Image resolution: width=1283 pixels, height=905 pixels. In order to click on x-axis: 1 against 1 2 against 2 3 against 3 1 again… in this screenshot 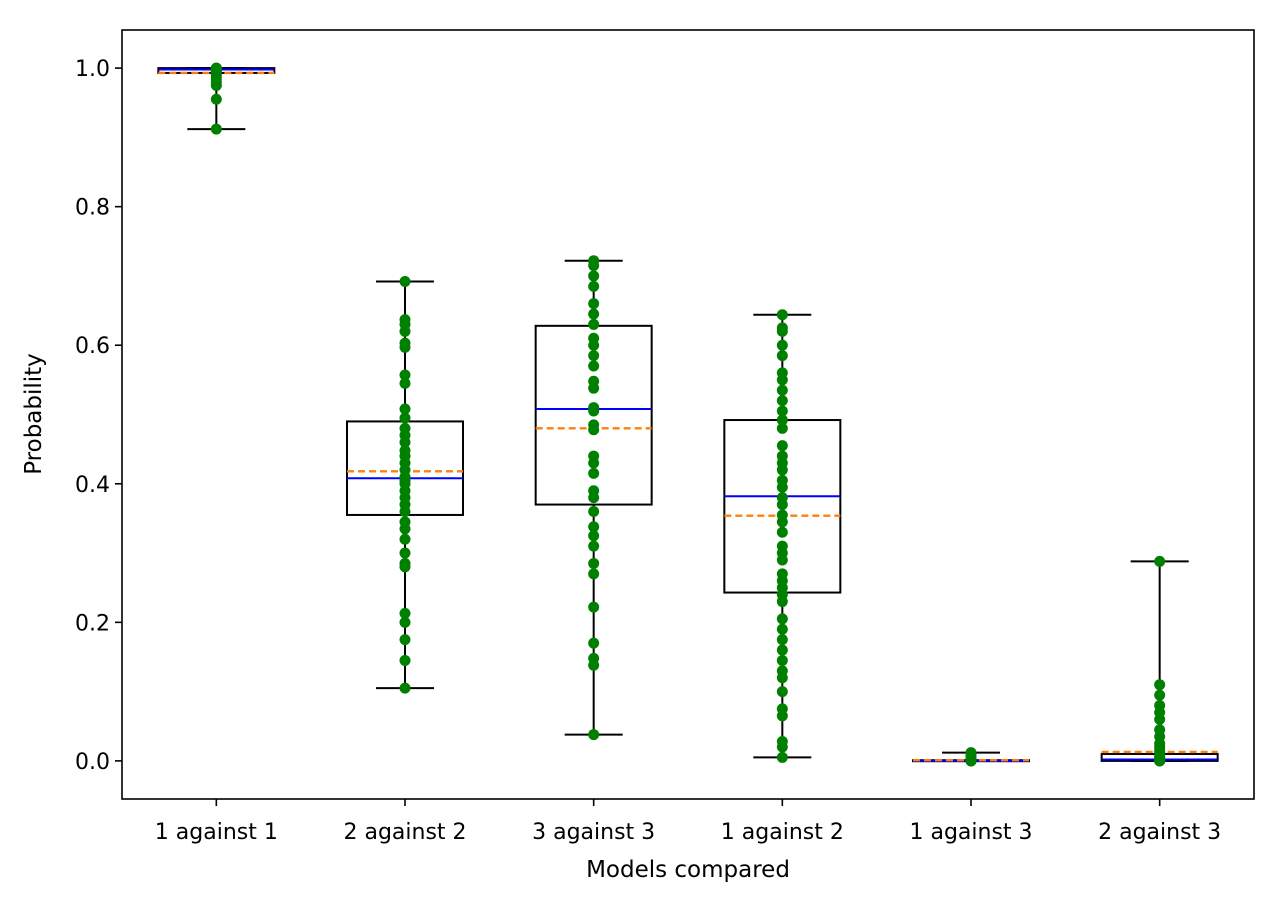, I will do `click(688, 822)`.